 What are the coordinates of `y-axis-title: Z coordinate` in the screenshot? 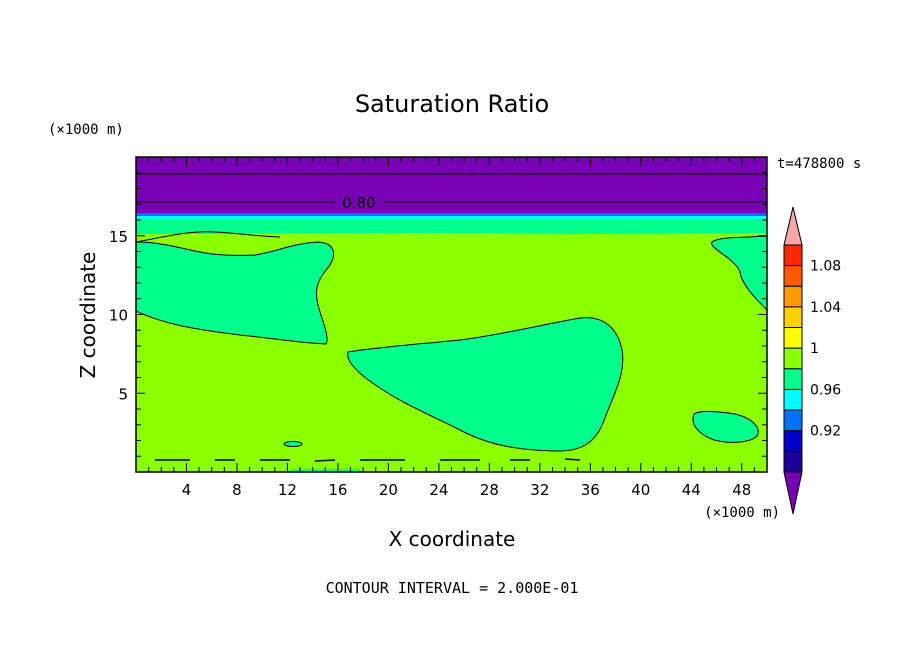 It's located at (88, 315).